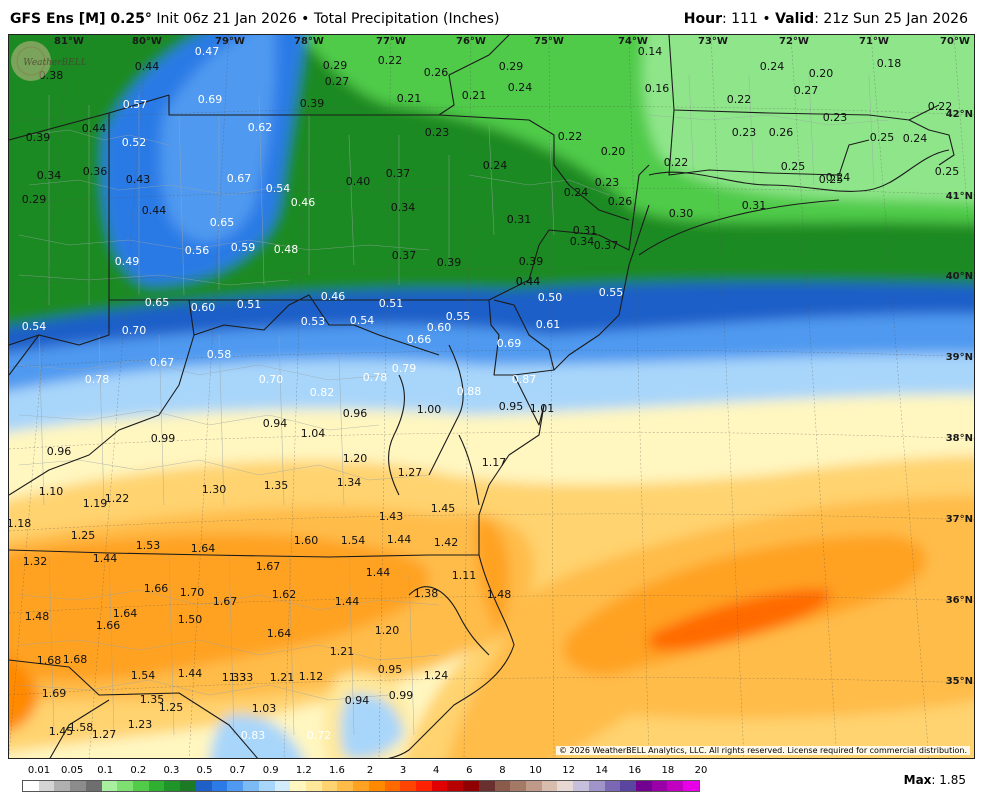 The width and height of the screenshot is (984, 808). What do you see at coordinates (148, 545) in the screenshot?
I see `value-label: 1.53` at bounding box center [148, 545].